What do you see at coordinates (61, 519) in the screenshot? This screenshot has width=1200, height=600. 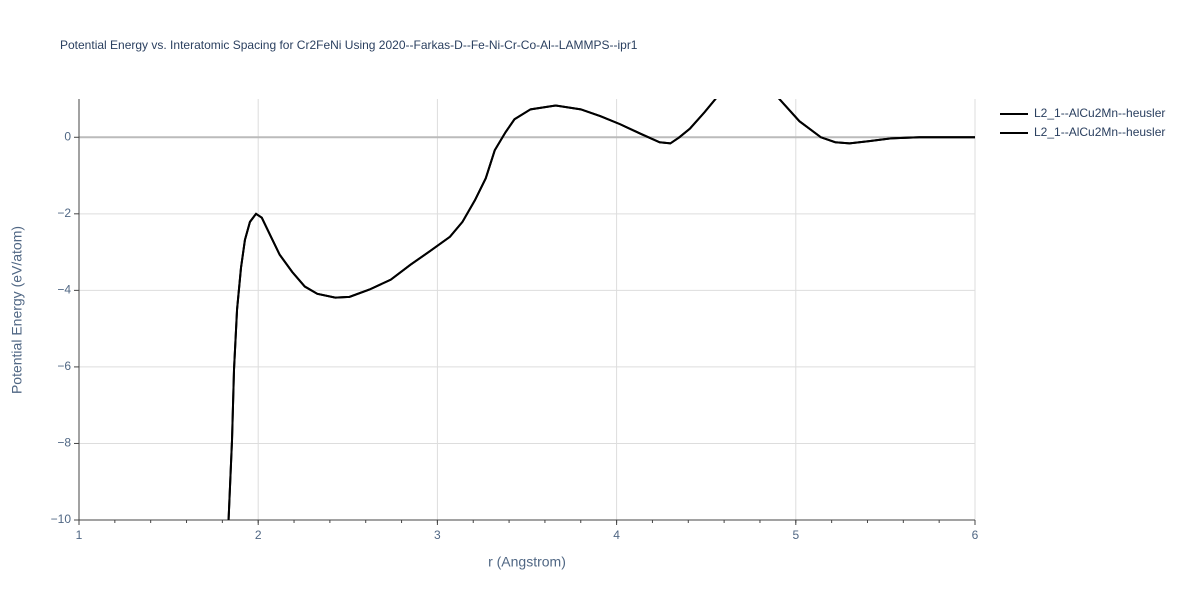 I see `y-tick-label: −10` at bounding box center [61, 519].